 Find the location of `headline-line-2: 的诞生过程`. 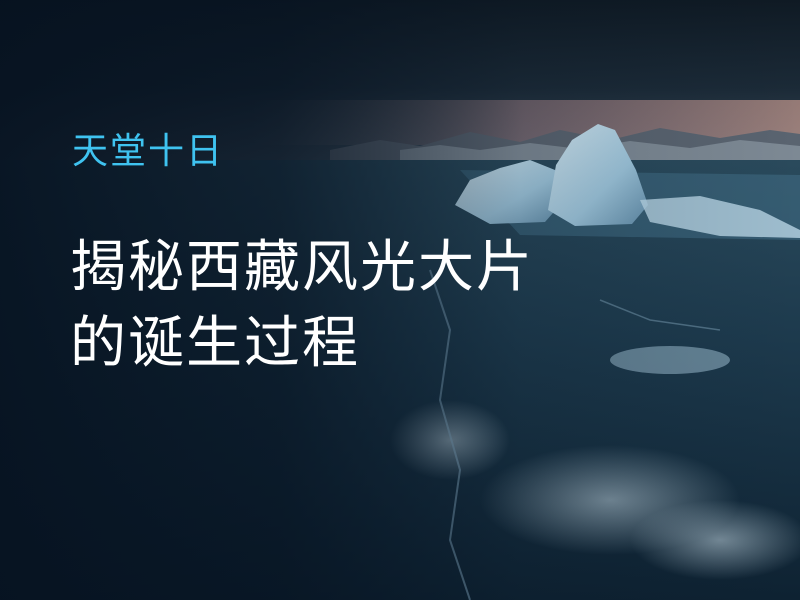

headline-line-2: 的诞生过程 is located at coordinates (215, 343).